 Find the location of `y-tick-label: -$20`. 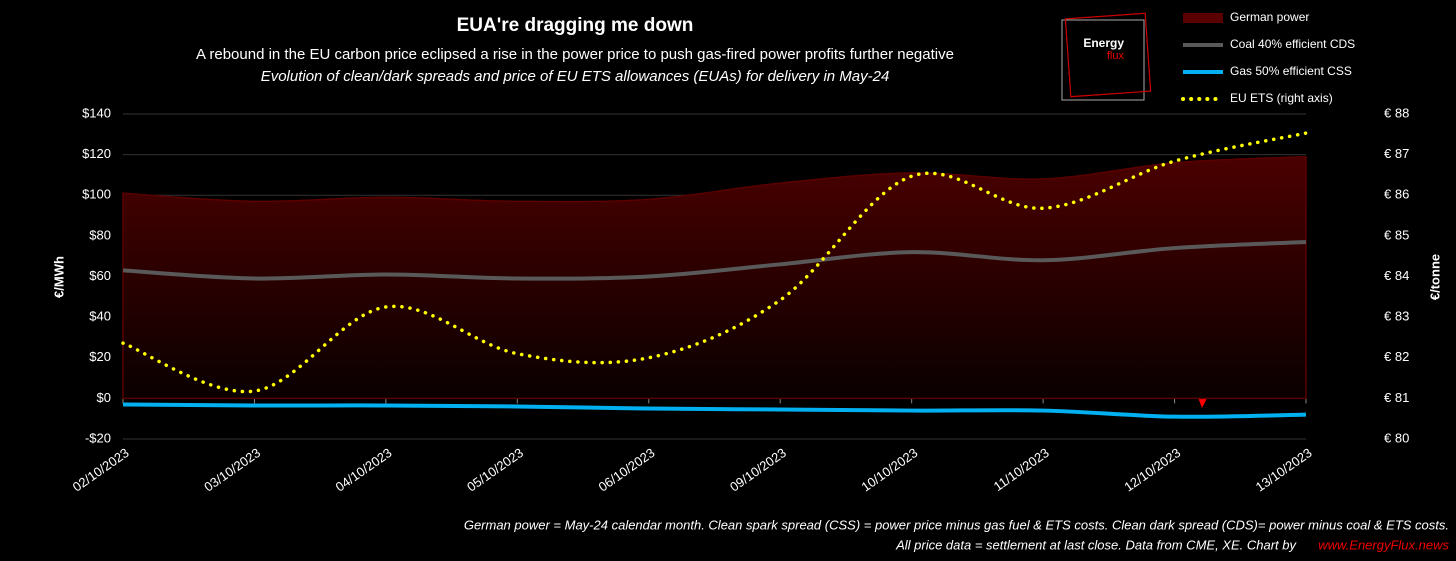

y-tick-label: -$20 is located at coordinates (98, 437).